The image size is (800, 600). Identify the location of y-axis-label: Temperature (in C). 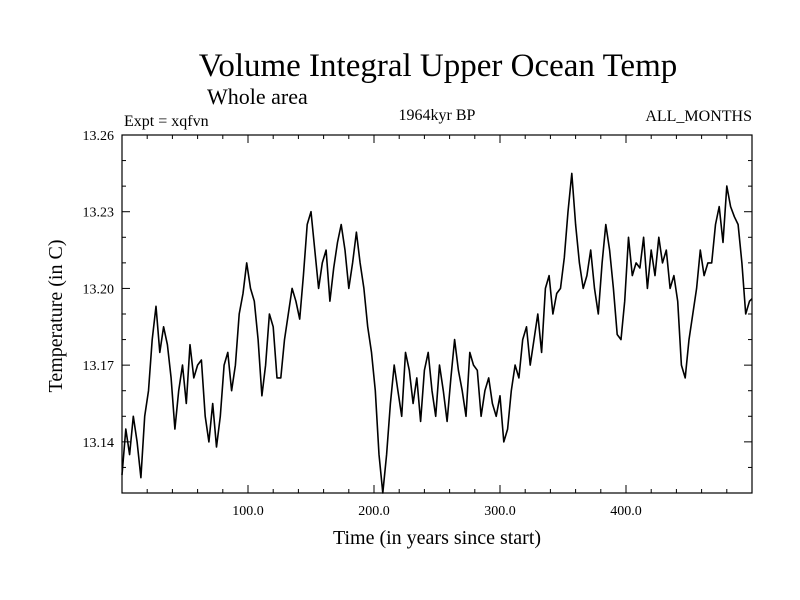
(56, 316).